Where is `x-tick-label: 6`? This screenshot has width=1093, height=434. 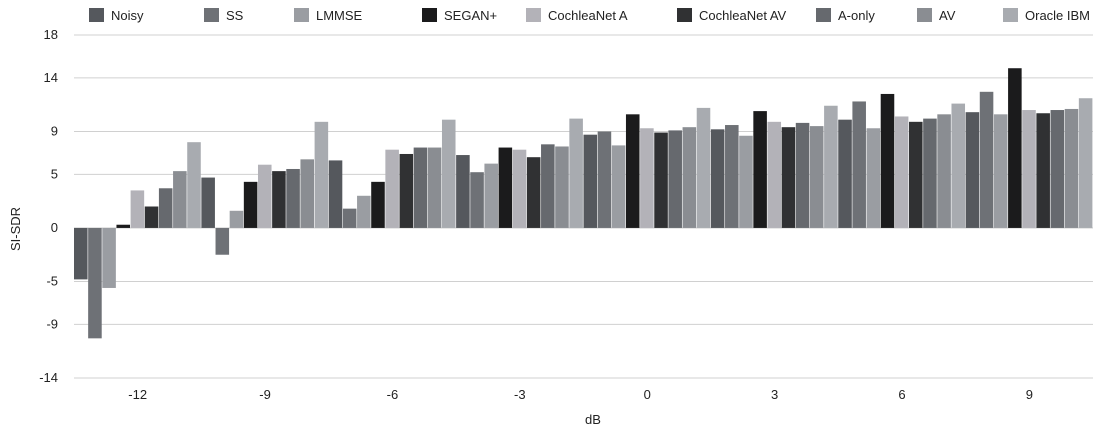
x-tick-label: 6 is located at coordinates (901, 394).